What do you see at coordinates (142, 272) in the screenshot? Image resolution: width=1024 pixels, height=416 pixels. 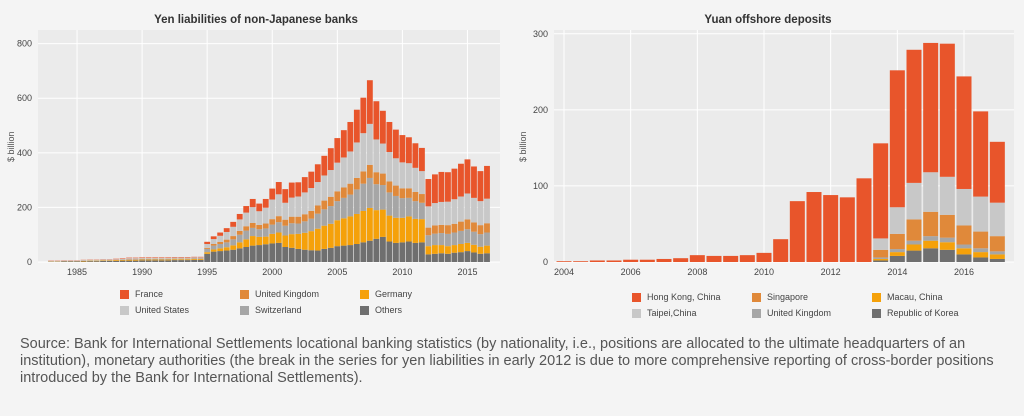 I see `x-tick-label: 1990` at bounding box center [142, 272].